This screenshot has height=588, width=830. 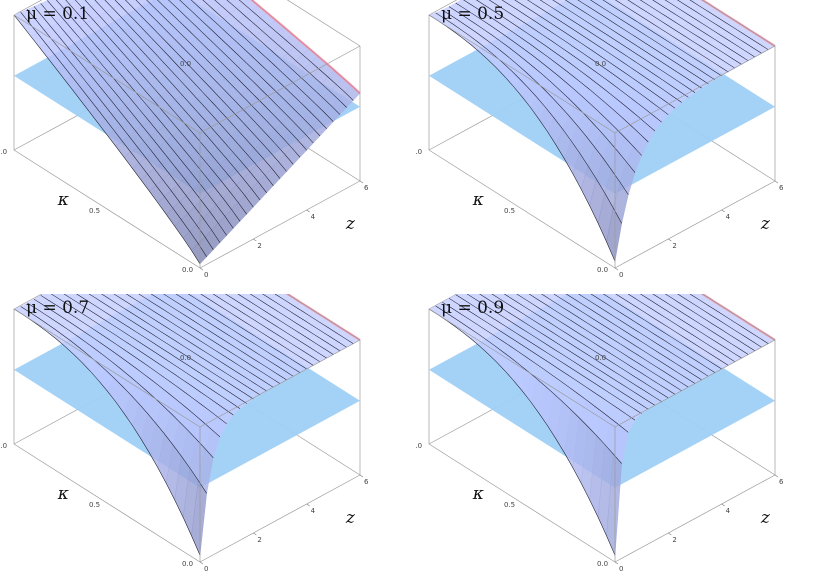 What do you see at coordinates (473, 14) in the screenshot?
I see `panel-title: μ = 0.5` at bounding box center [473, 14].